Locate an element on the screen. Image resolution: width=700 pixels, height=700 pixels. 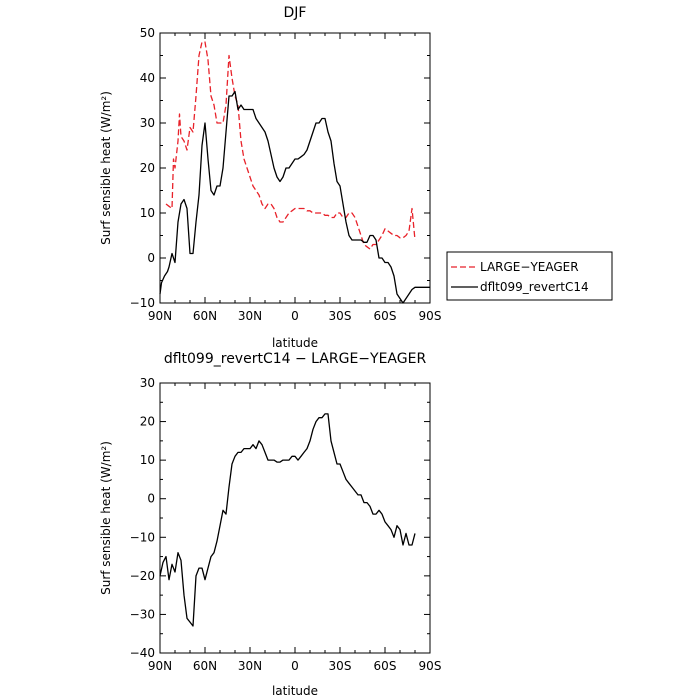
y-tick-label: −30 is located at coordinates (142, 614).